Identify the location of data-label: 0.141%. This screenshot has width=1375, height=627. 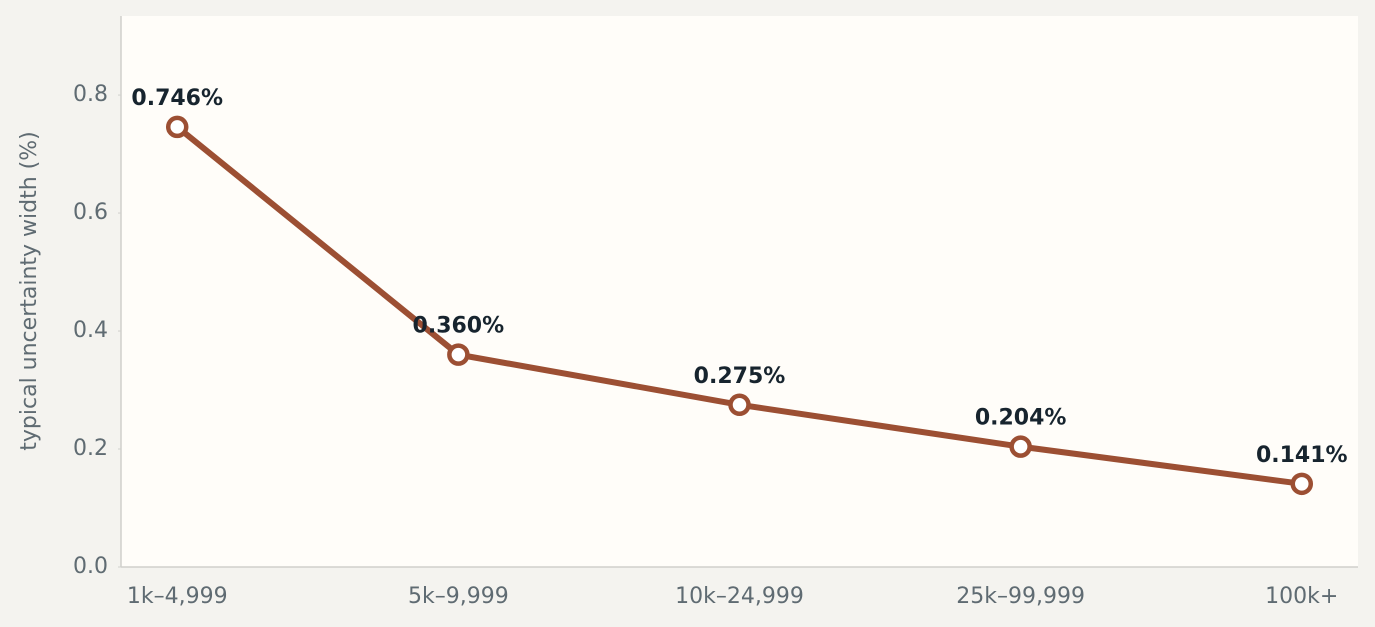
(1302, 455).